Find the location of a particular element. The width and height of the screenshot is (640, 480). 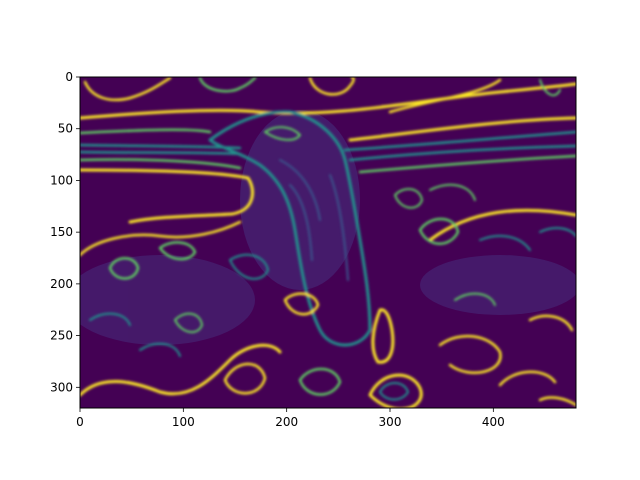

x-tick-label: 300 is located at coordinates (390, 422).